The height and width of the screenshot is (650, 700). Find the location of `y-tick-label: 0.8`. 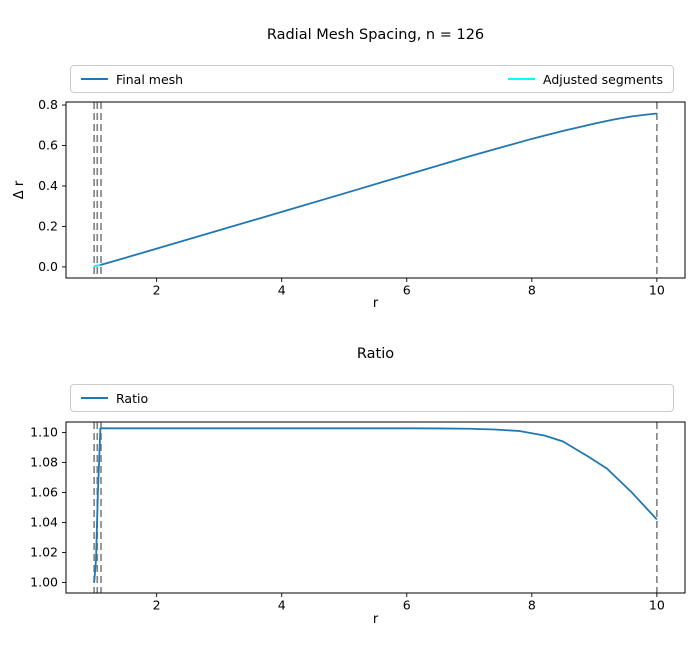

y-tick-label: 0.8 is located at coordinates (48, 104).